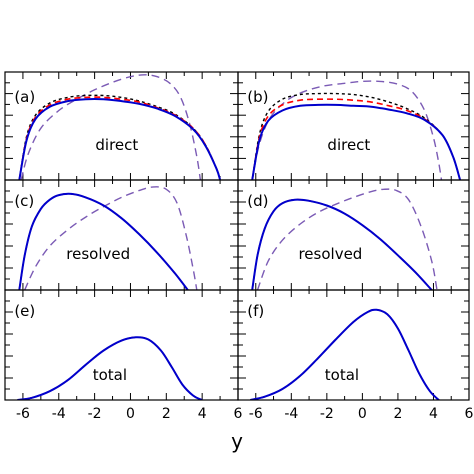 The width and height of the screenshot is (474, 474). Describe the element at coordinates (342, 375) in the screenshot. I see `panel-f-label: total` at that location.